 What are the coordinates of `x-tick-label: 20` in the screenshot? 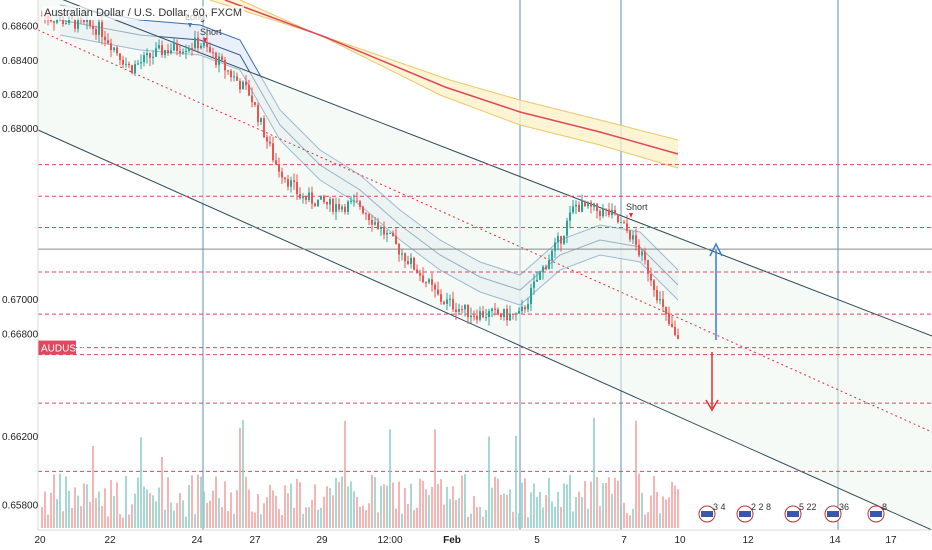 It's located at (40, 540).